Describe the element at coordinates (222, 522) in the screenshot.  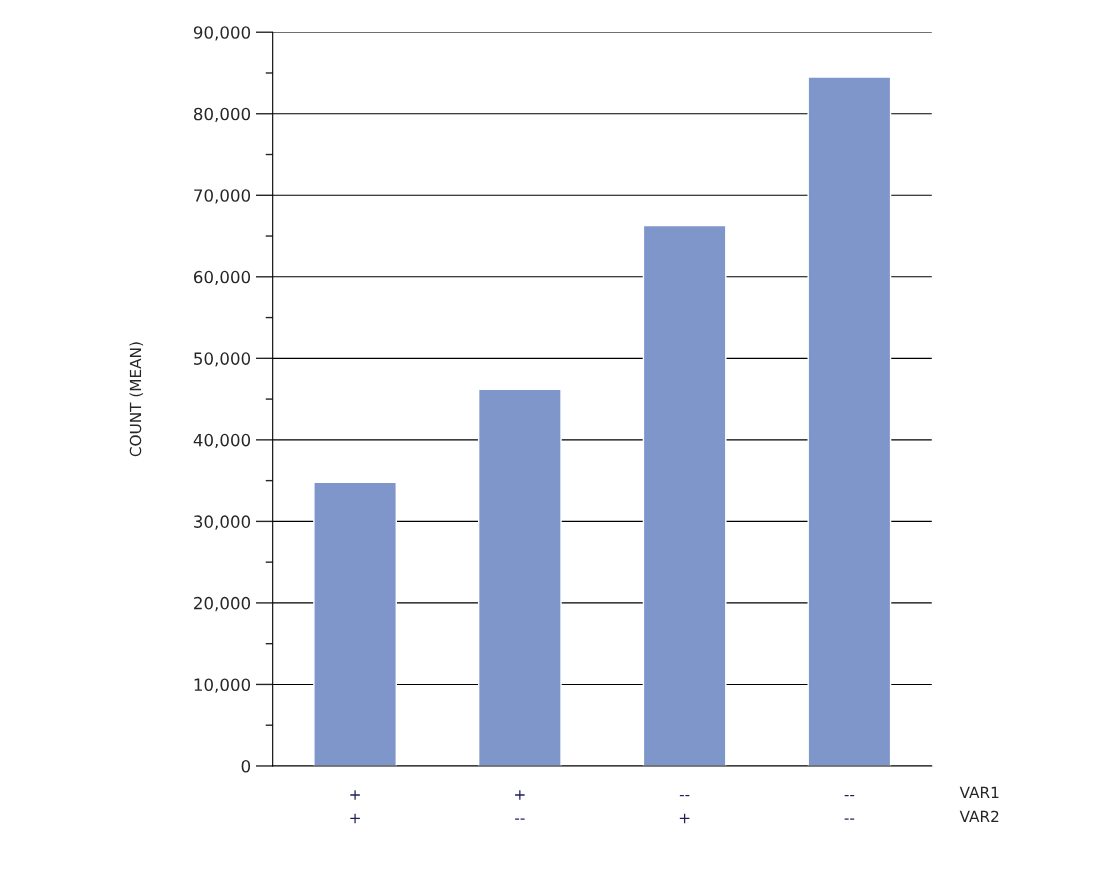
I see `y-tick-label: 30,000` at that location.